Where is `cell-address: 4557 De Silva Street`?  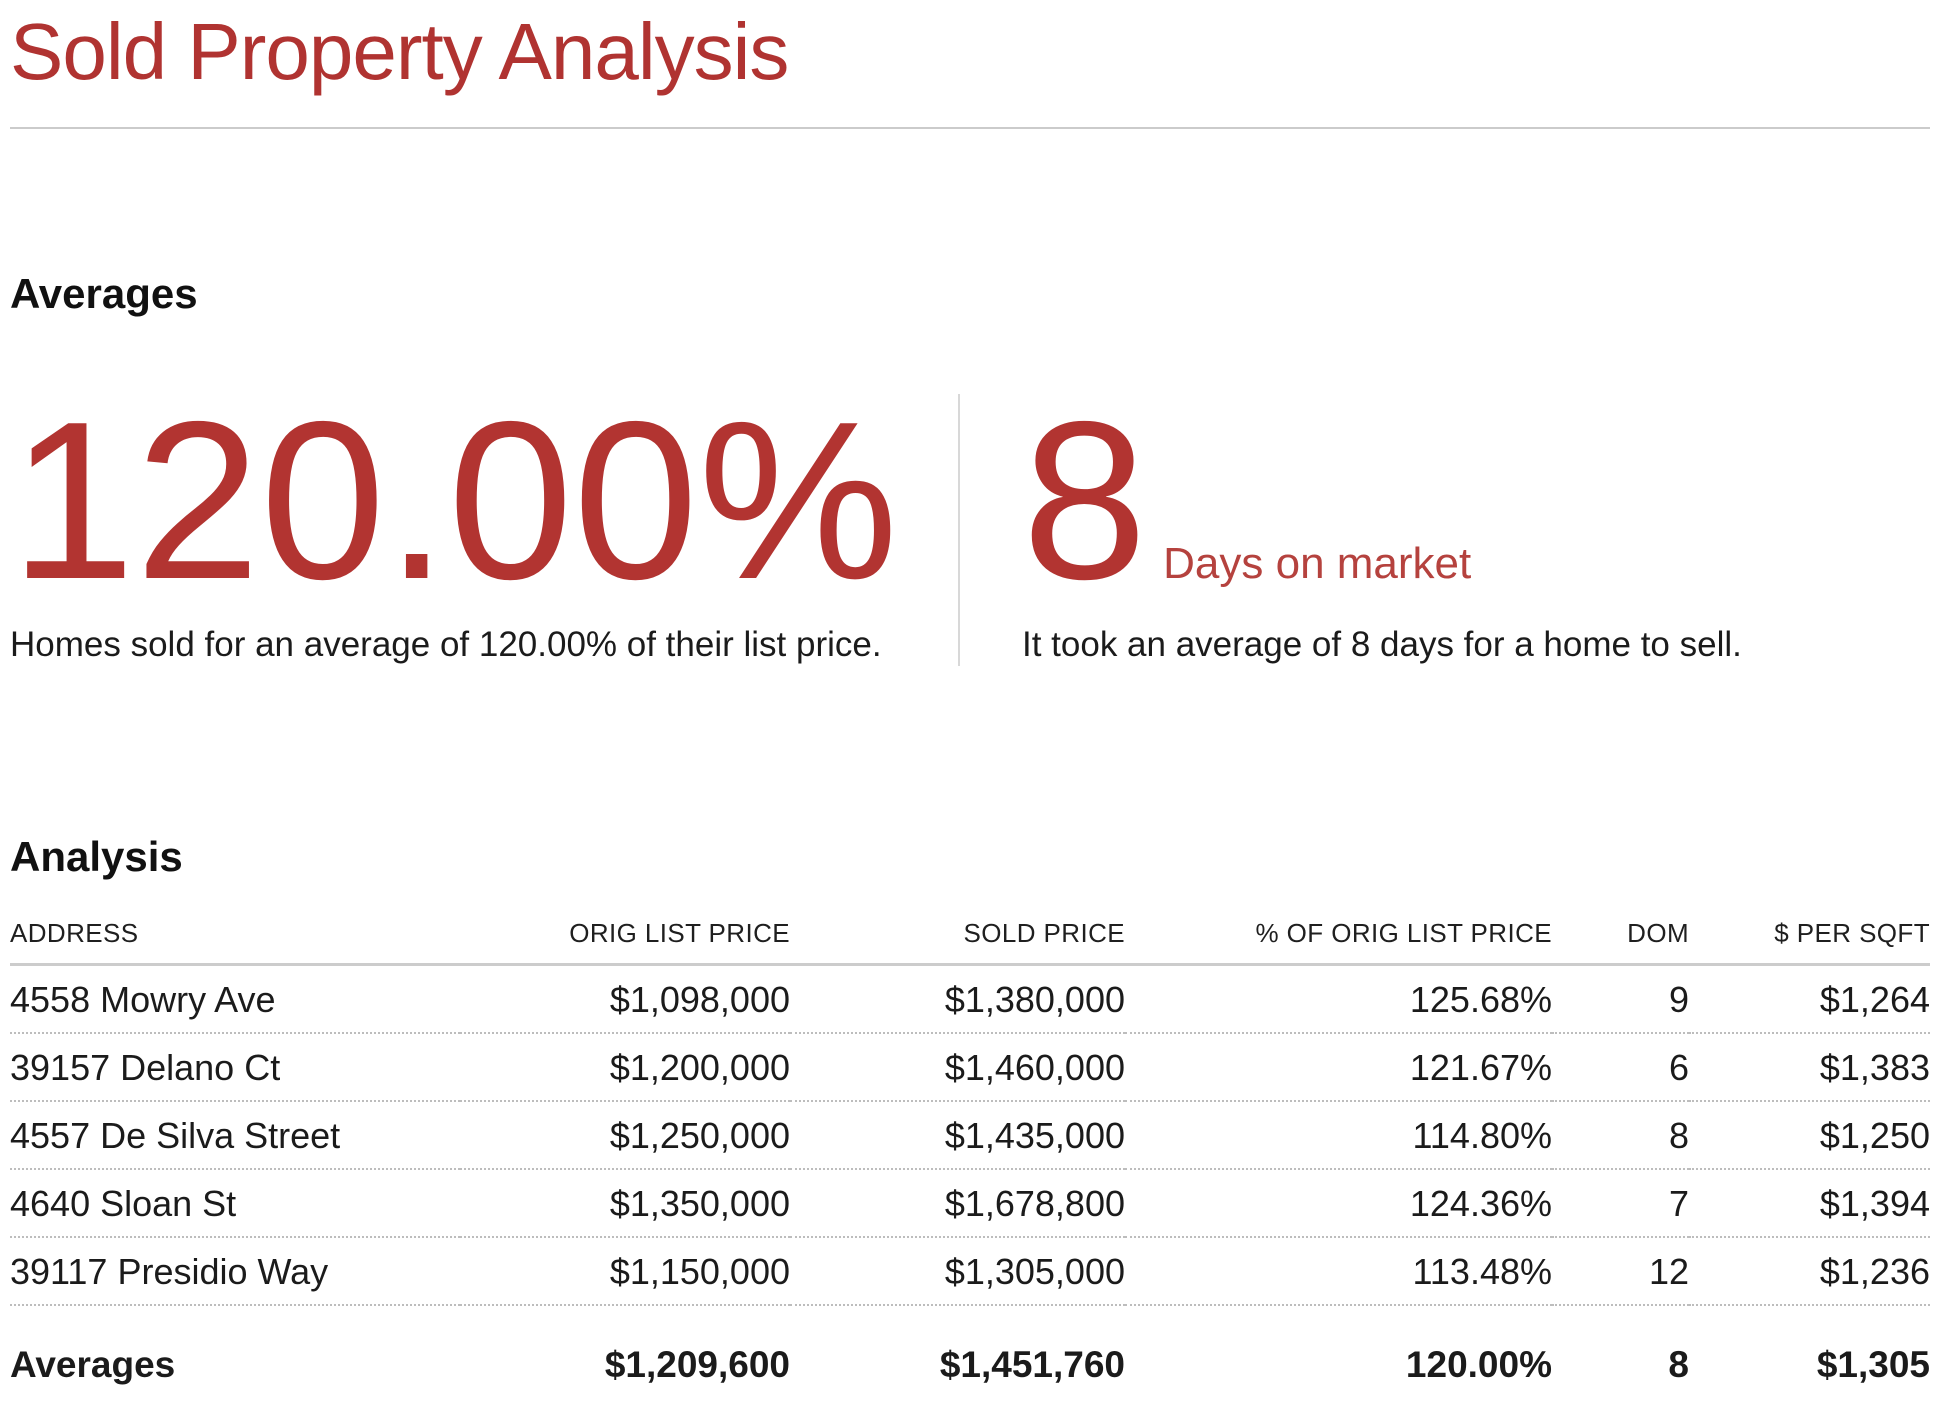
cell-address: 4557 De Silva Street is located at coordinates (235, 1136).